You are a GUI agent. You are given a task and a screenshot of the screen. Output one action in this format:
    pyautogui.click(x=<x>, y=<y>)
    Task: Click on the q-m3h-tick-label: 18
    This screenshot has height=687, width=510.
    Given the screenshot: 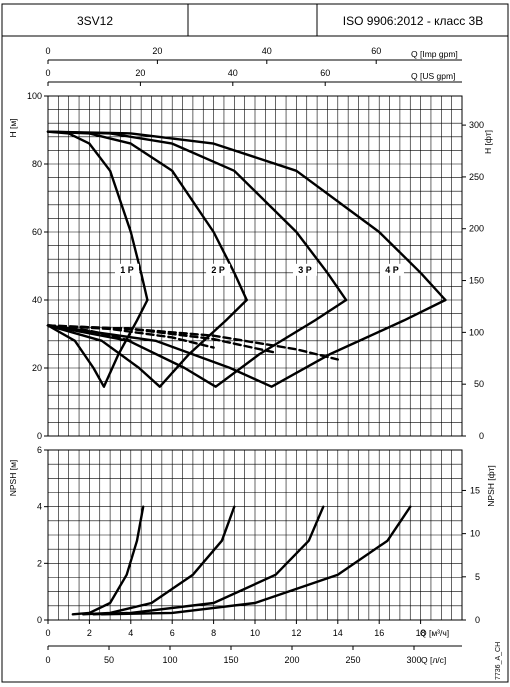 What is the action you would take?
    pyautogui.click(x=421, y=633)
    